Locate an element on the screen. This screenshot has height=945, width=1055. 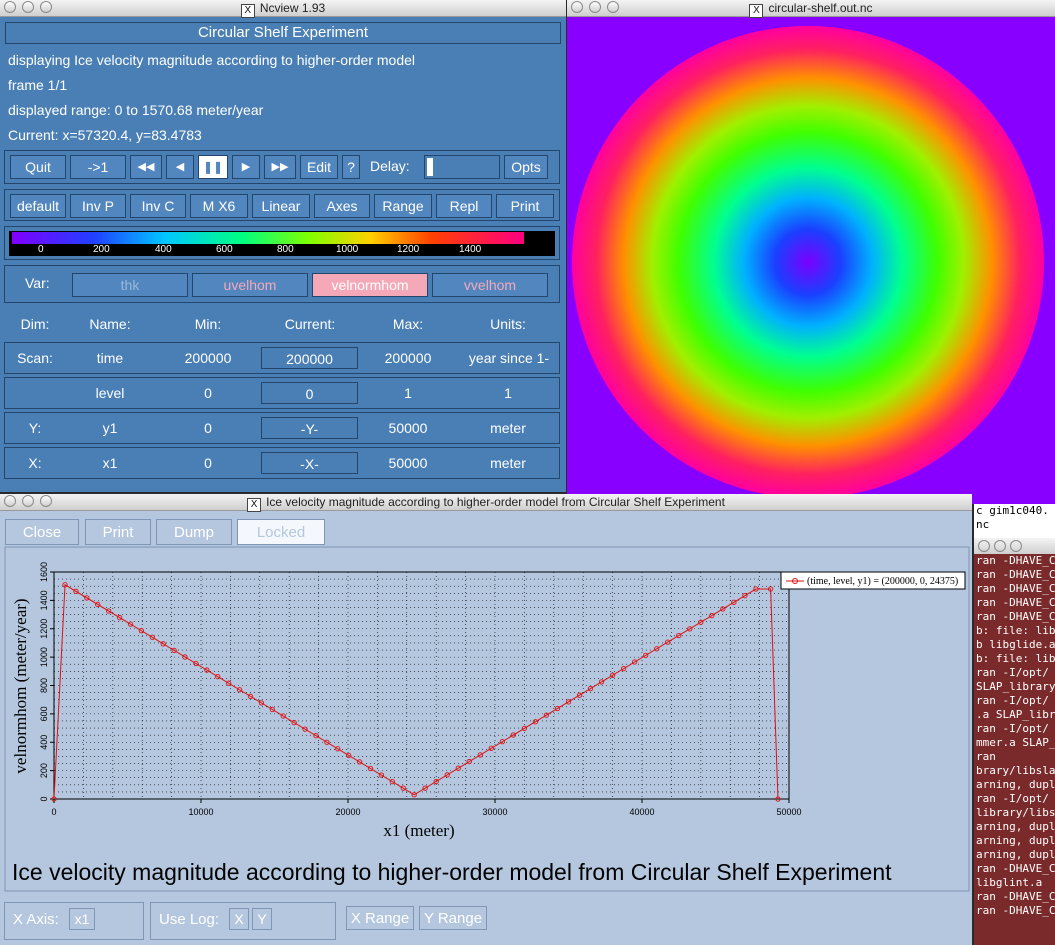
default-button: default is located at coordinates (38, 206).